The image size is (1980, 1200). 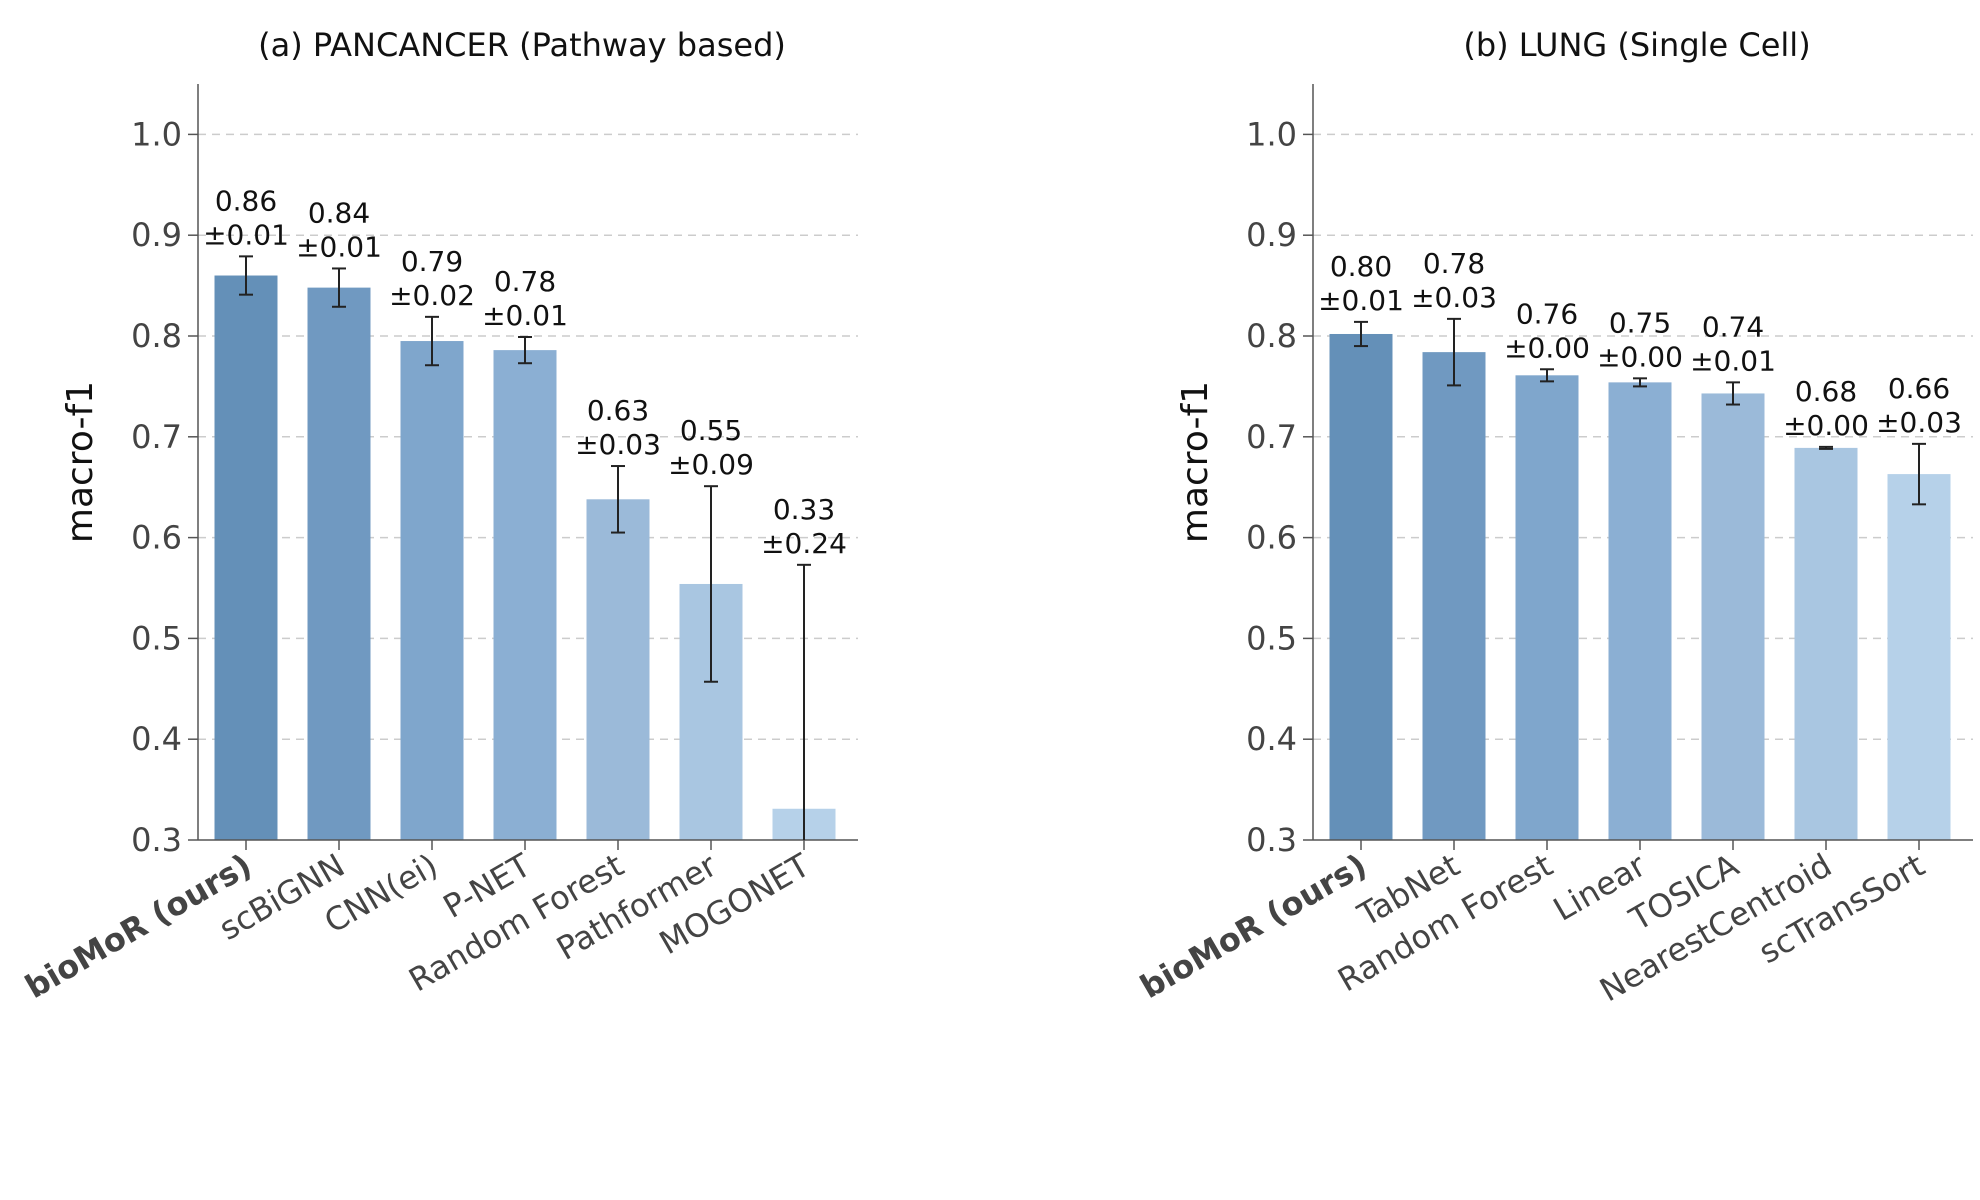 I want to click on value-label: 0.75, so click(x=1640, y=322).